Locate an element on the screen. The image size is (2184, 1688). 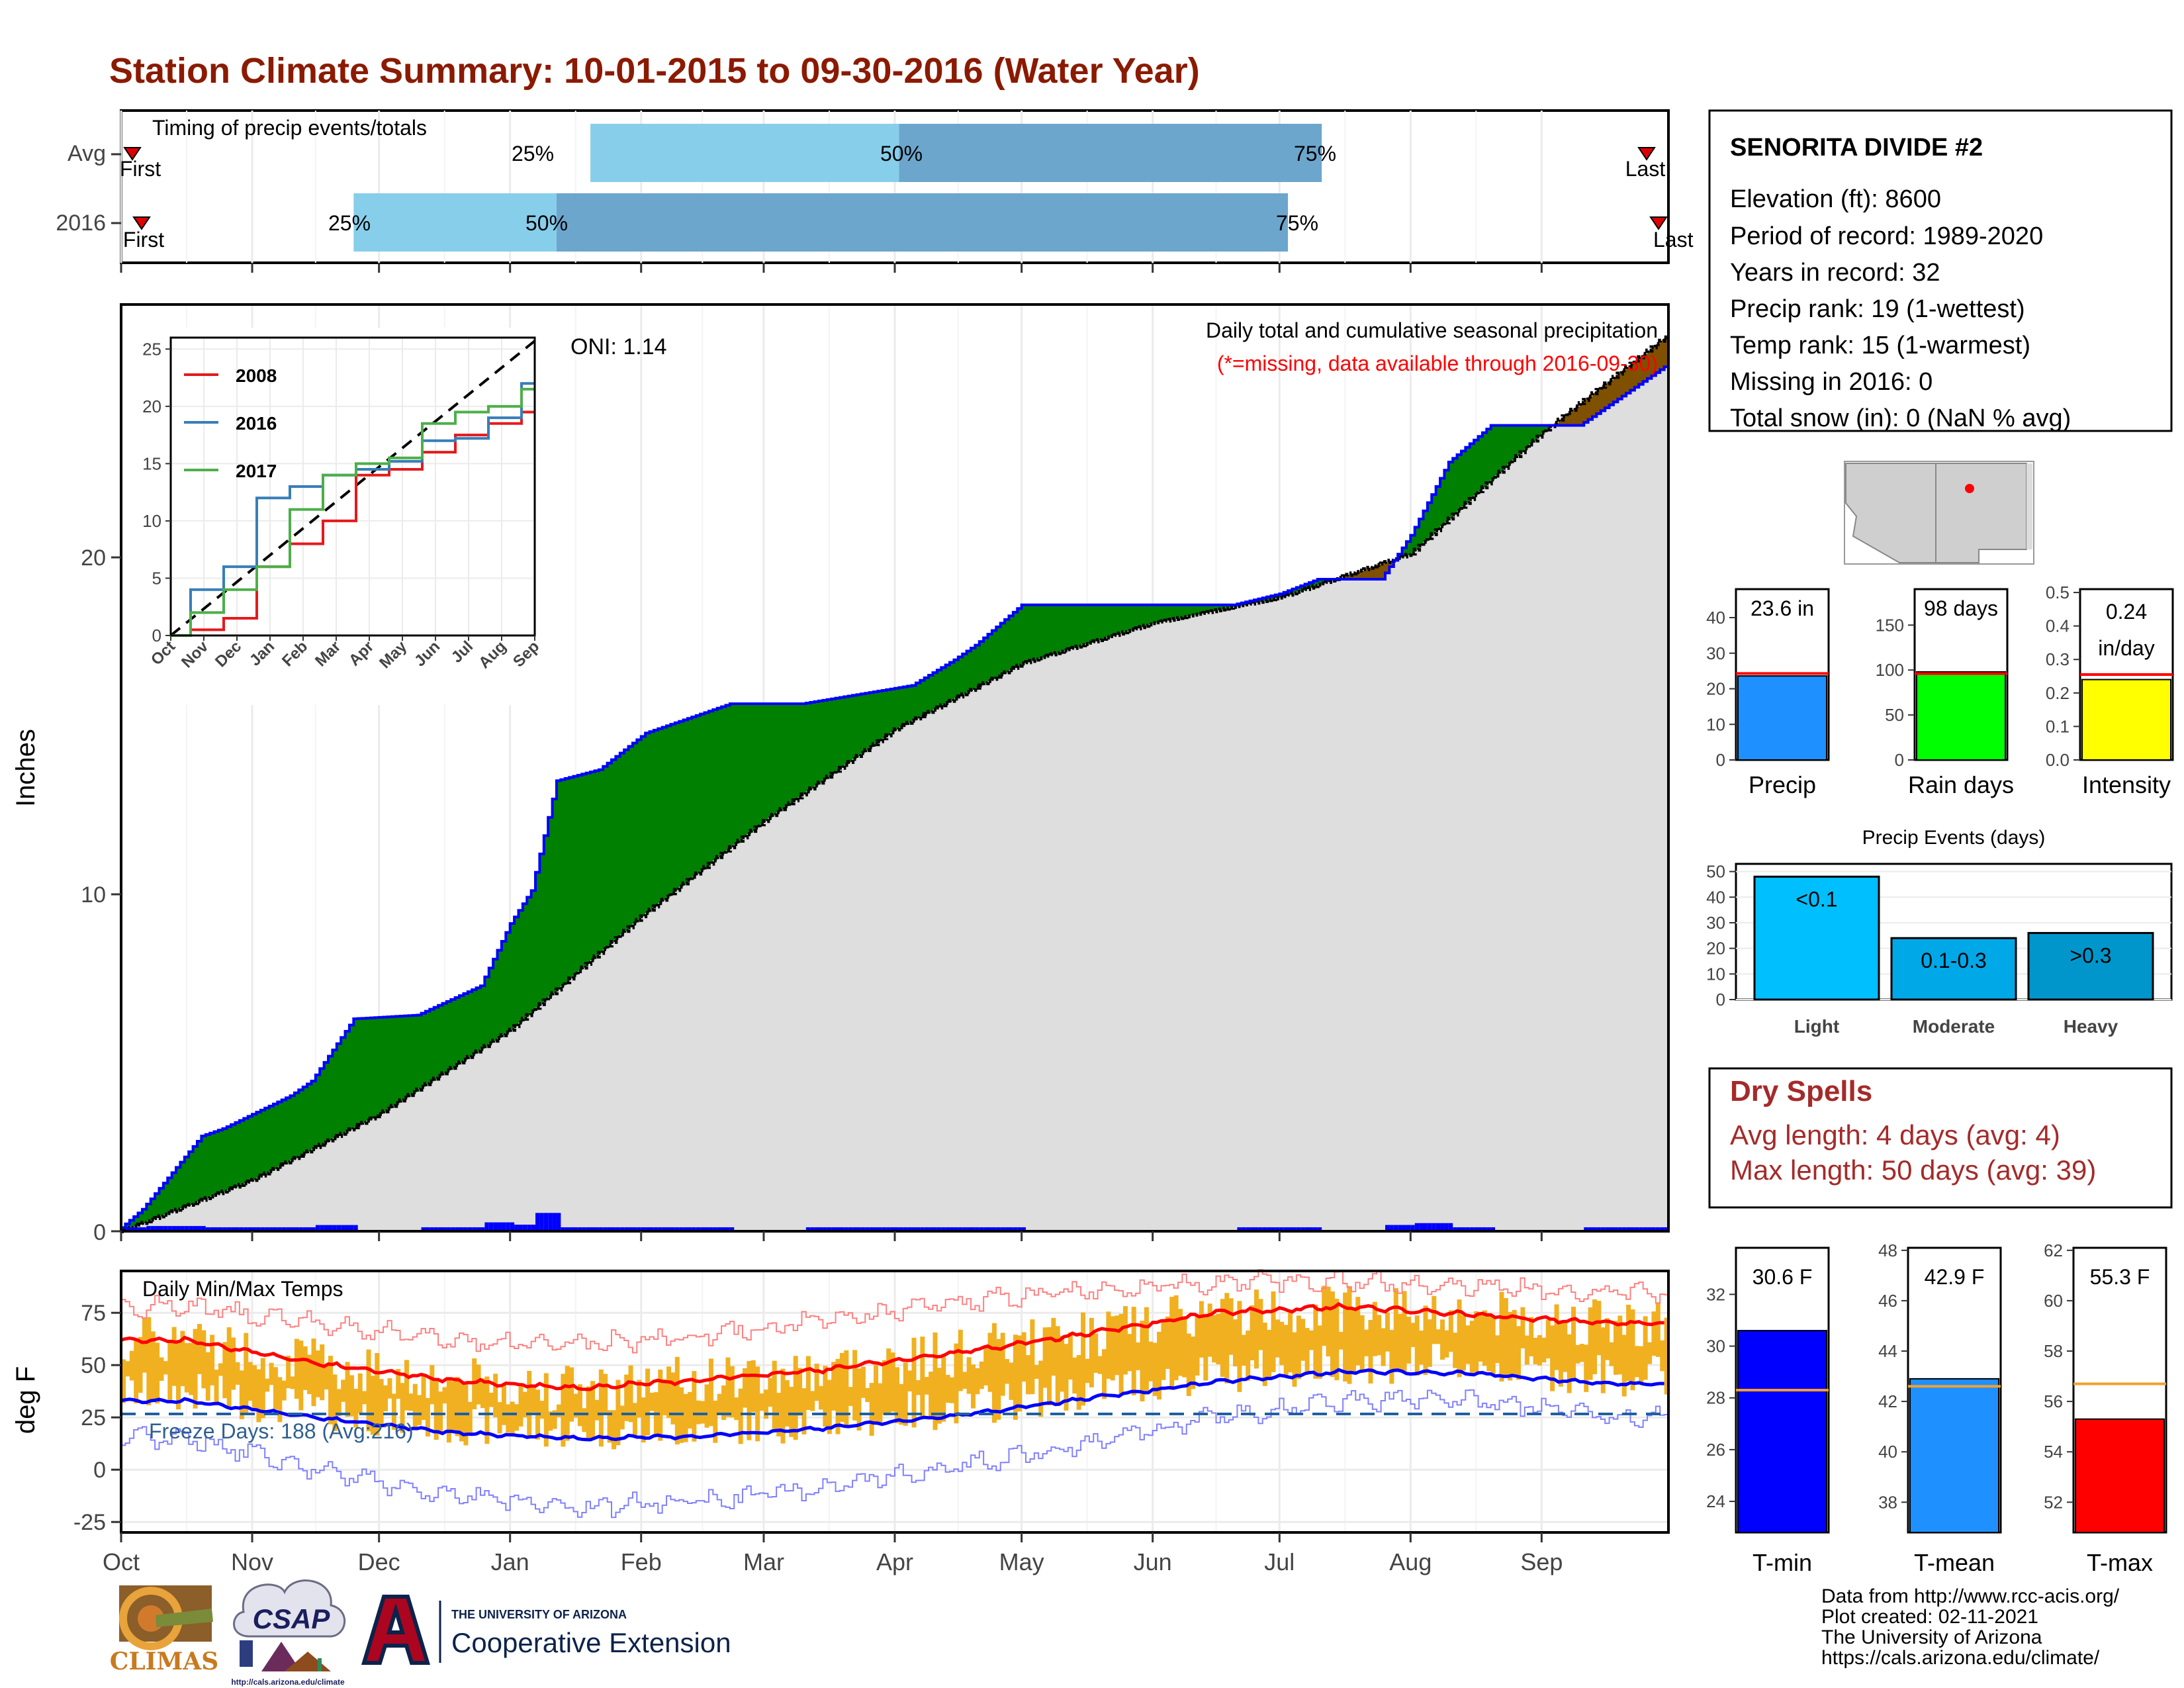
summary-ytick: 20 is located at coordinates (1715, 689).